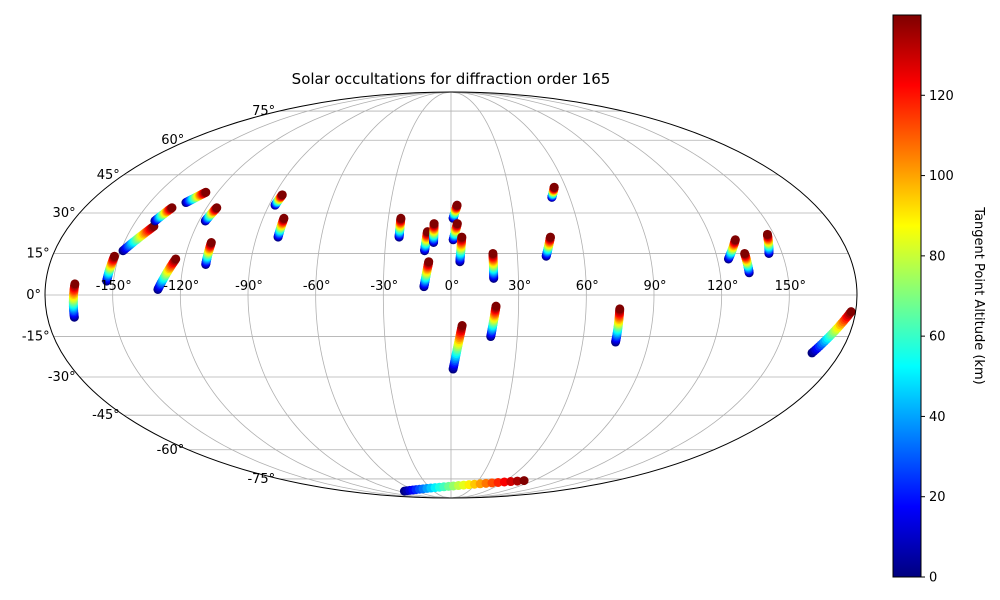 The width and height of the screenshot is (1000, 600). What do you see at coordinates (317, 286) in the screenshot?
I see `longitude-tick-label: -60°` at bounding box center [317, 286].